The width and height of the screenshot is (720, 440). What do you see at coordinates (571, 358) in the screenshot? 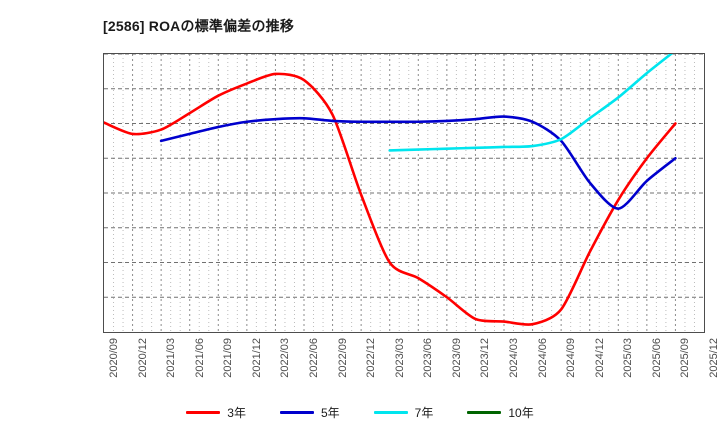
I see `x-axis-tick-label: 2024/09` at bounding box center [571, 358].